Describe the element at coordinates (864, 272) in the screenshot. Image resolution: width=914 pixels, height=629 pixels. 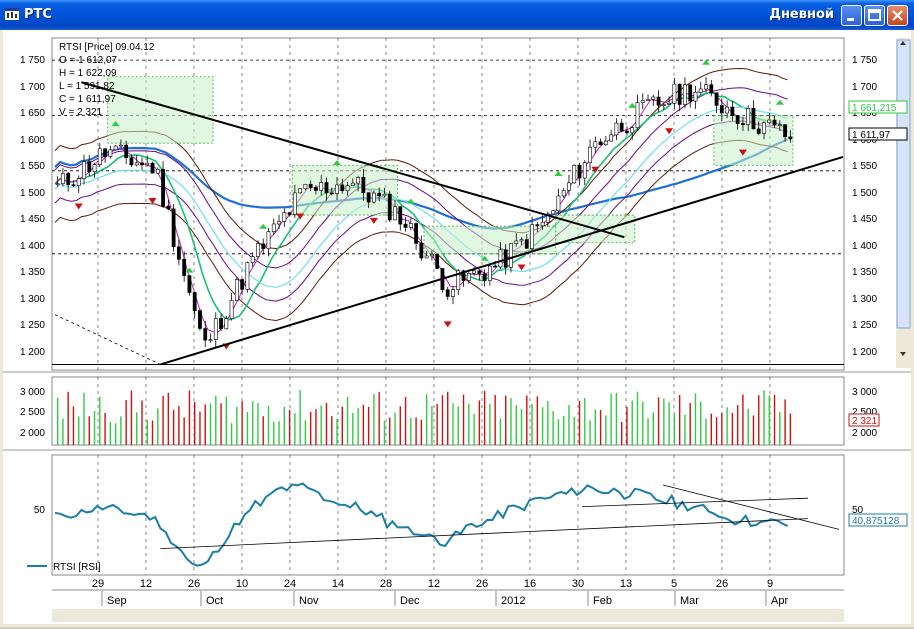
I see `y-tick-right: 1 350` at that location.